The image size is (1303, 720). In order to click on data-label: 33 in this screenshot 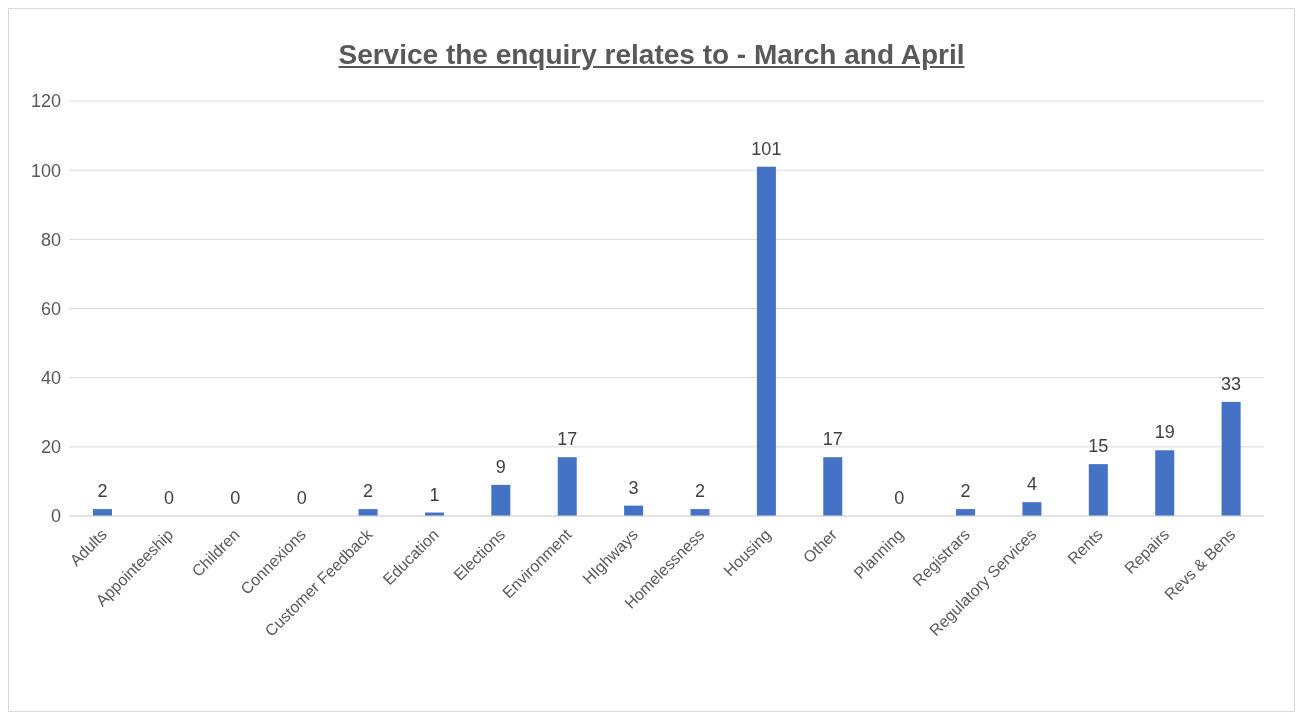, I will do `click(1231, 383)`.